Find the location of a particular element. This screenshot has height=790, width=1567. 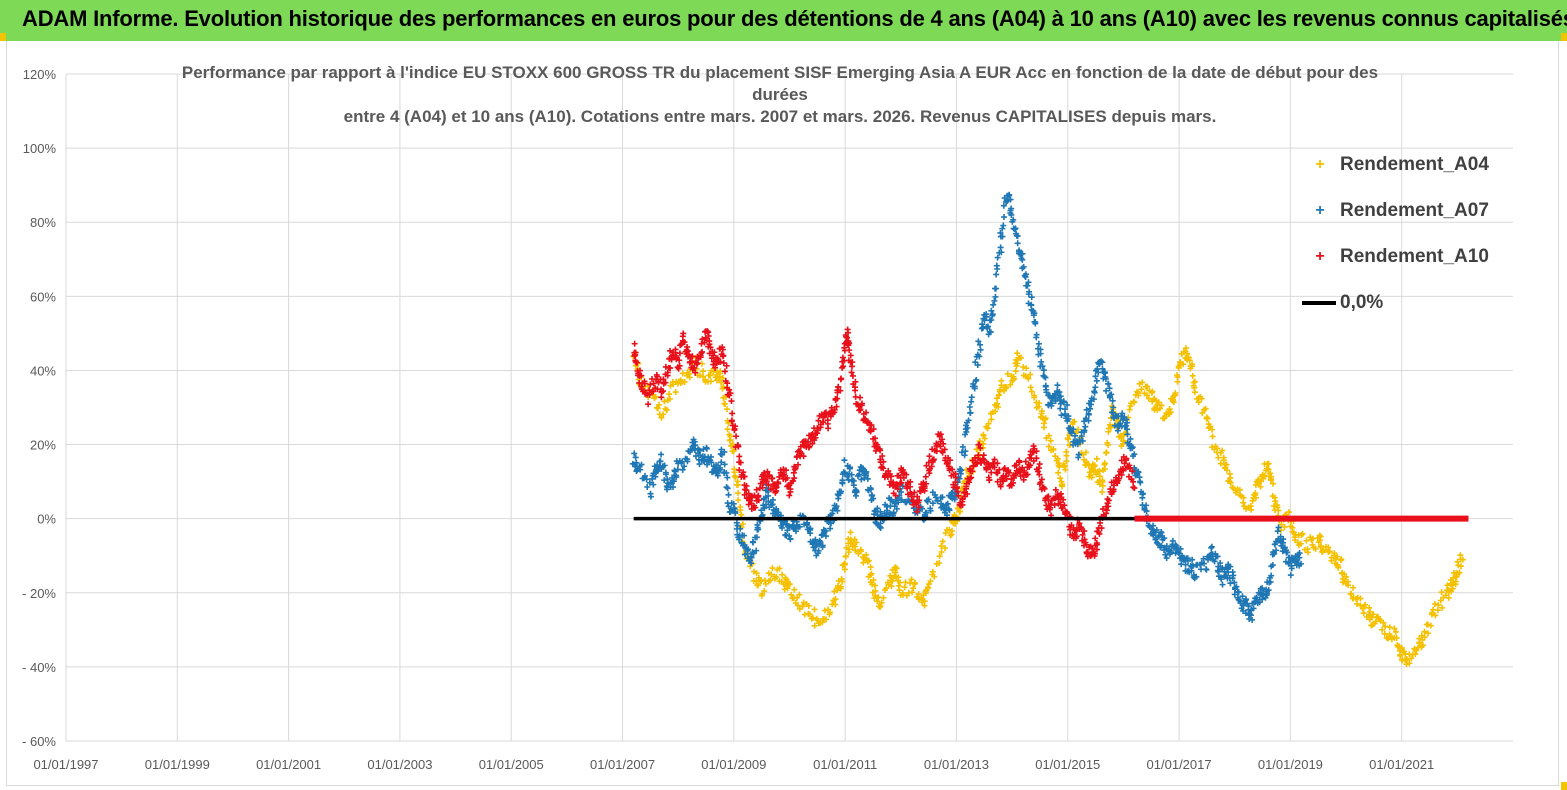

x-tick-label: 01/01/2007 is located at coordinates (622, 764).